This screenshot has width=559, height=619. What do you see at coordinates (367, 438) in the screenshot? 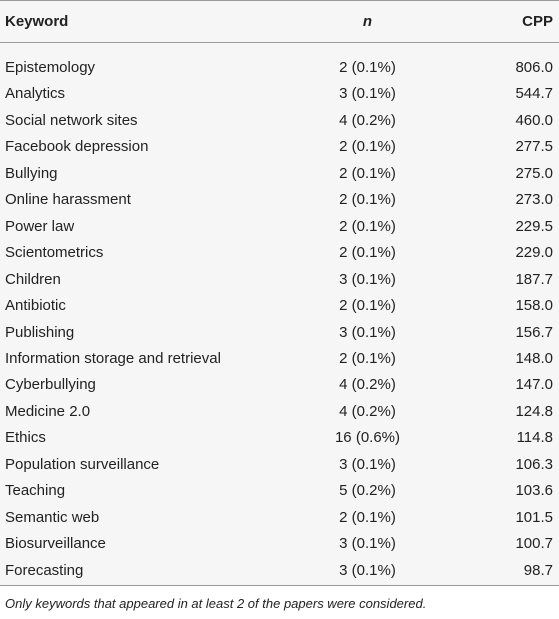
I see `table-cell: 16 (0.6%)` at bounding box center [367, 438].